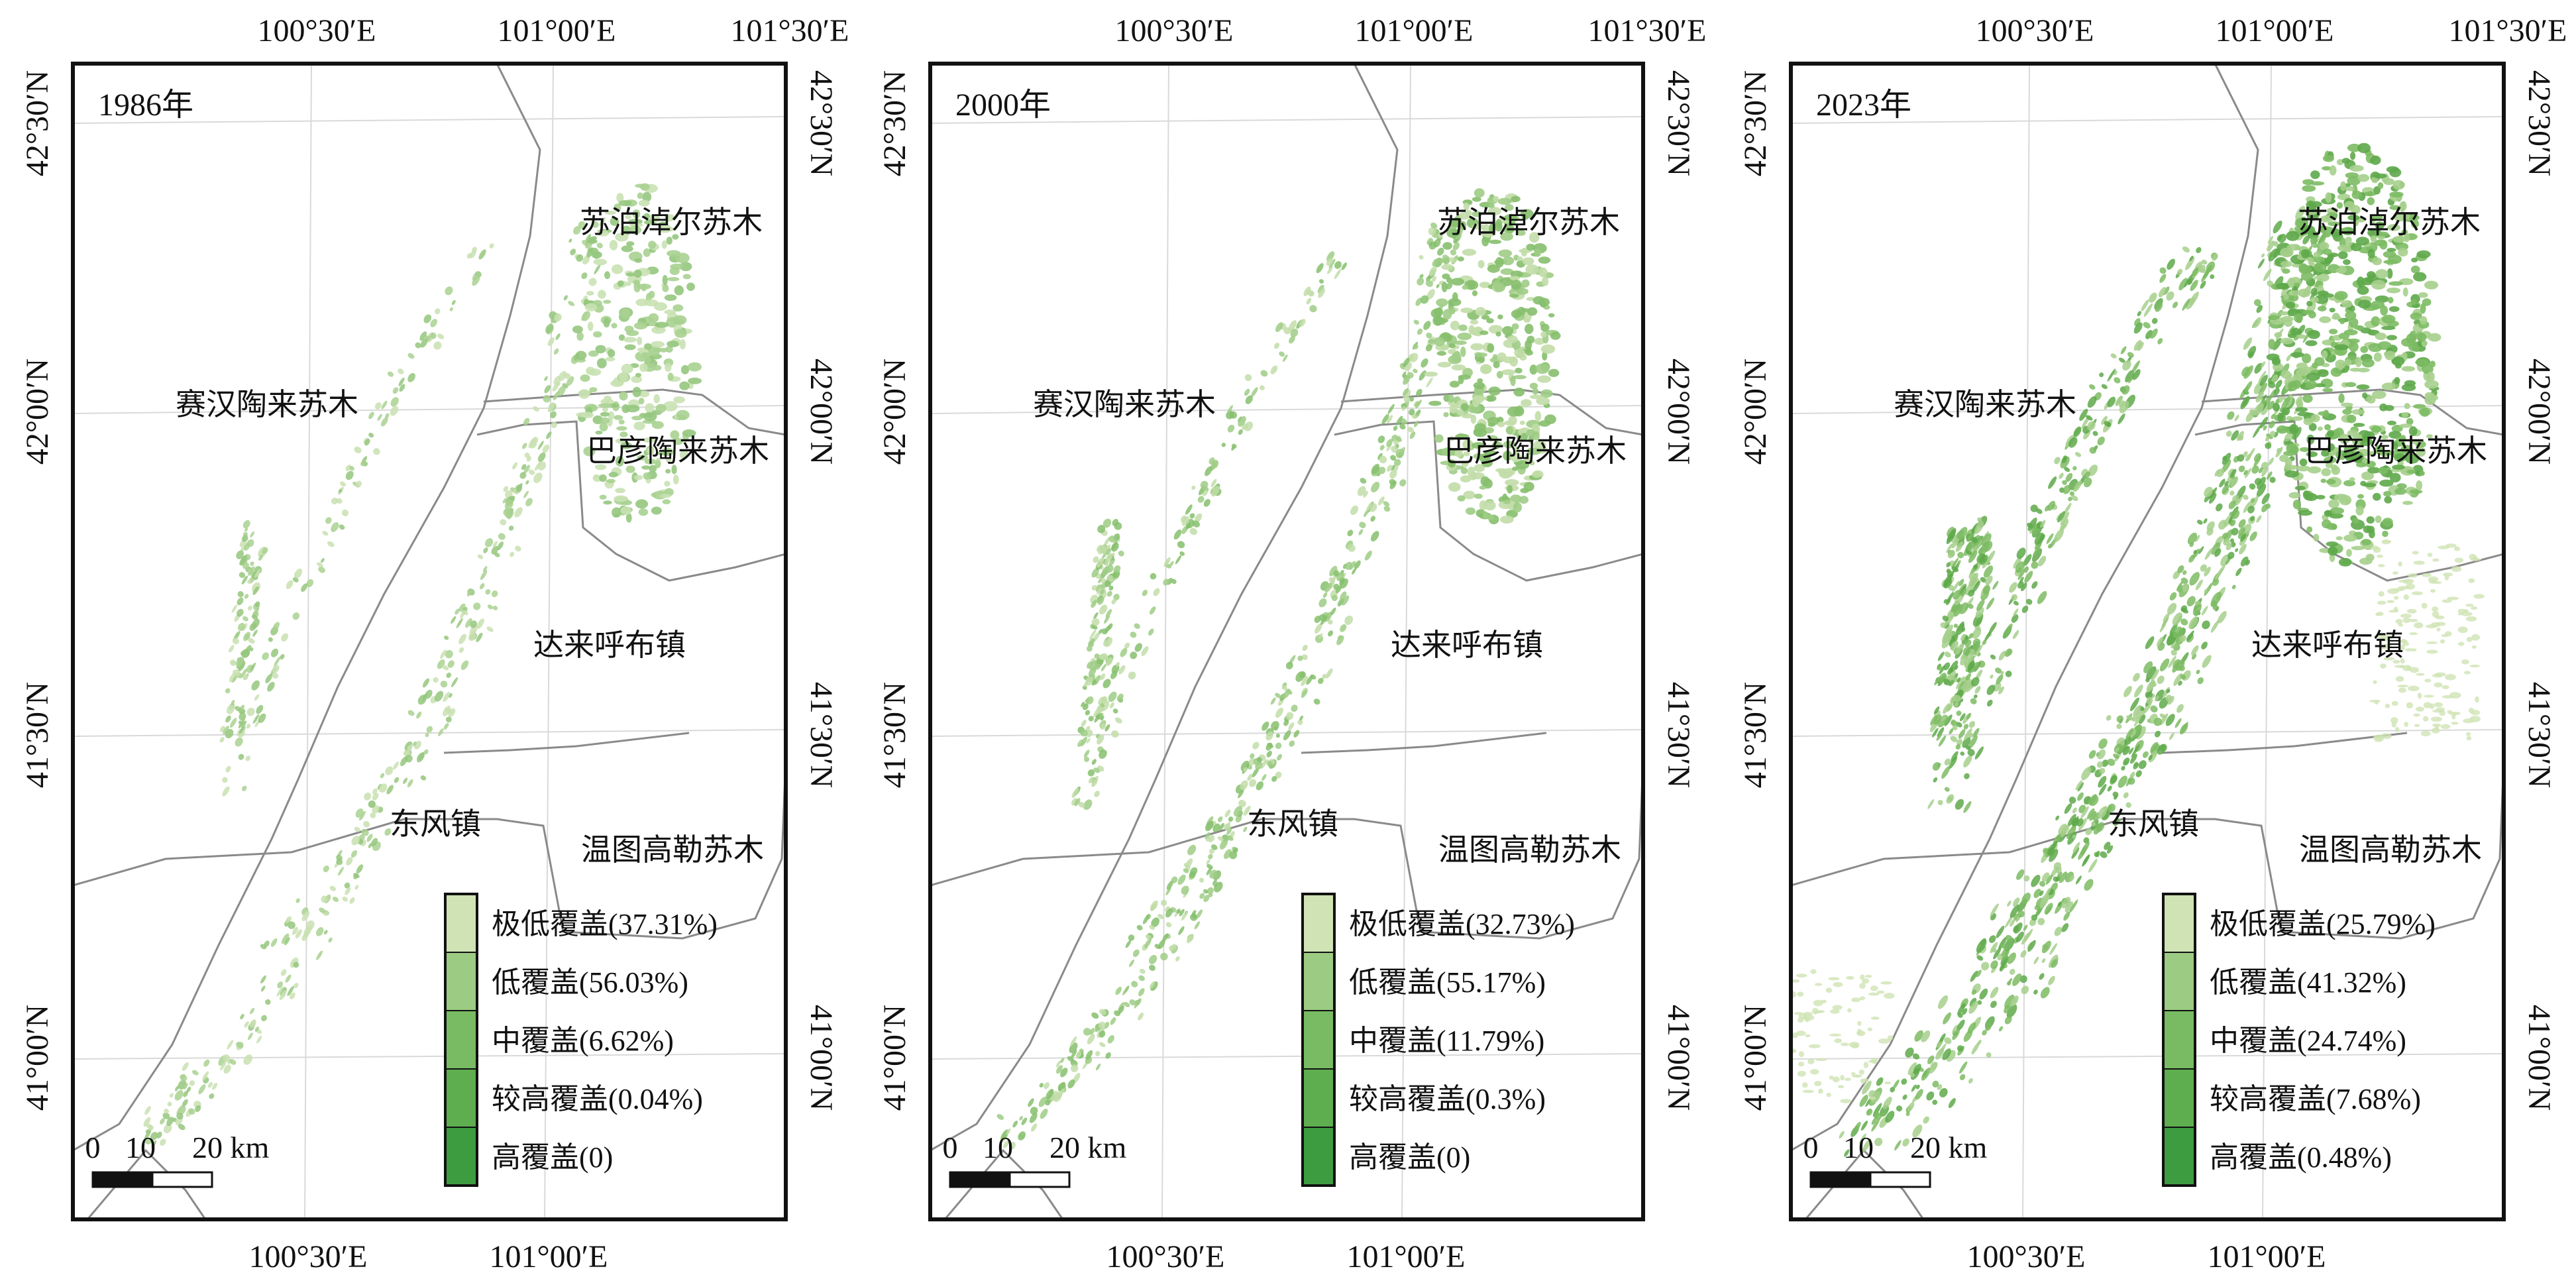 This screenshot has height=1281, width=2576. I want to click on place-label: 达来呼布镇, so click(609, 645).